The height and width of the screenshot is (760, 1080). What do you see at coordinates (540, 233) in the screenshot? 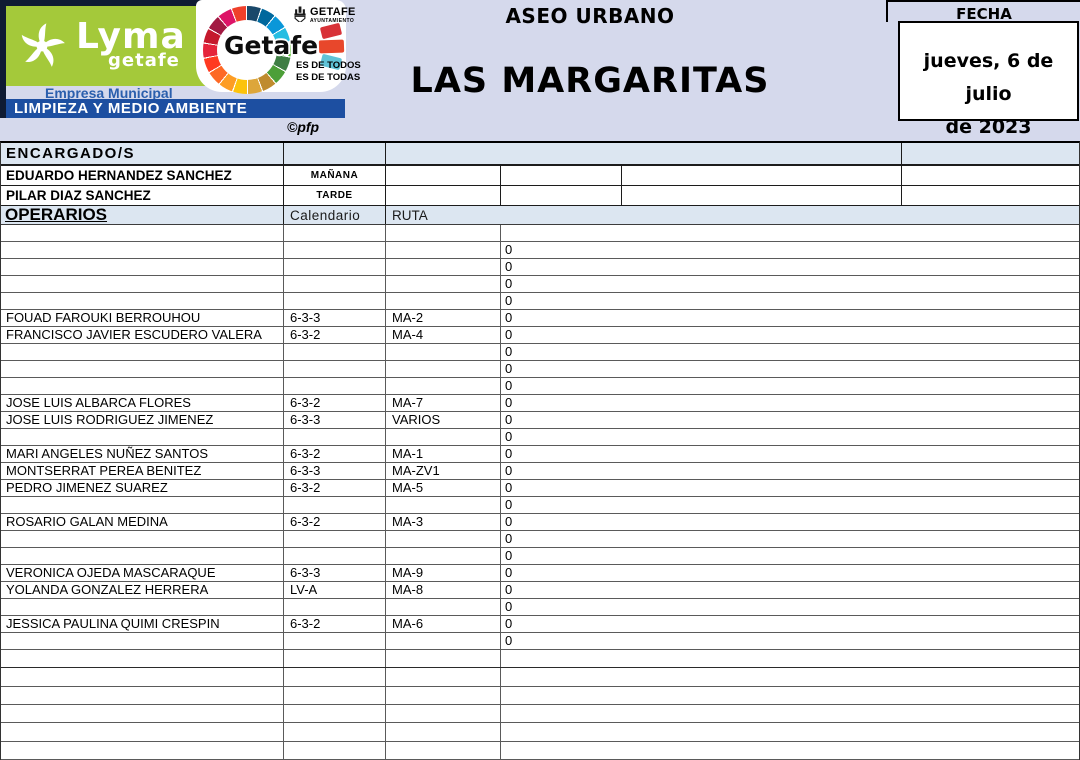
I see `operario-row` at bounding box center [540, 233].